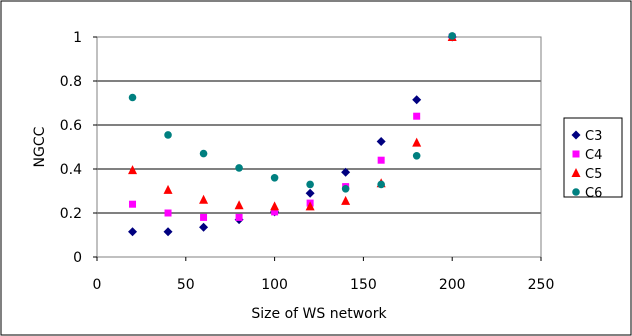 The width and height of the screenshot is (632, 336). I want to click on y-tick-label: 0.6, so click(71, 126).